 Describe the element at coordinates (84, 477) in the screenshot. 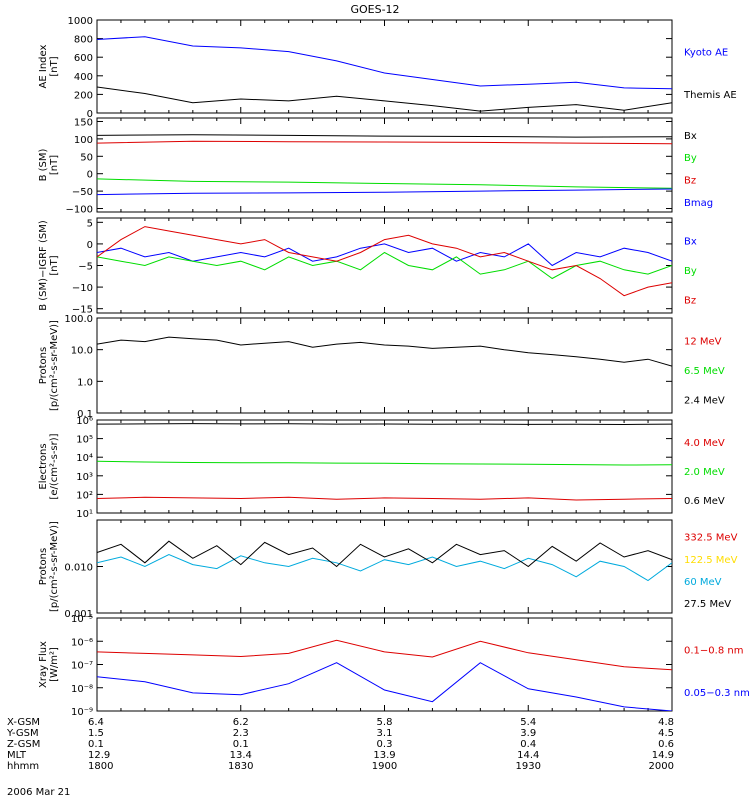

I see `y-tick-label: 10³` at that location.